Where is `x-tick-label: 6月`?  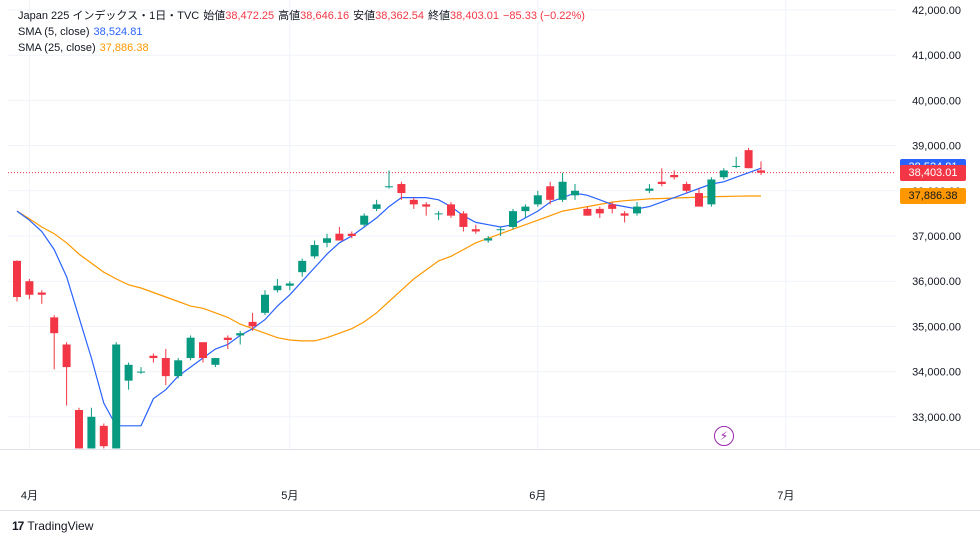
x-tick-label: 6月 is located at coordinates (537, 496).